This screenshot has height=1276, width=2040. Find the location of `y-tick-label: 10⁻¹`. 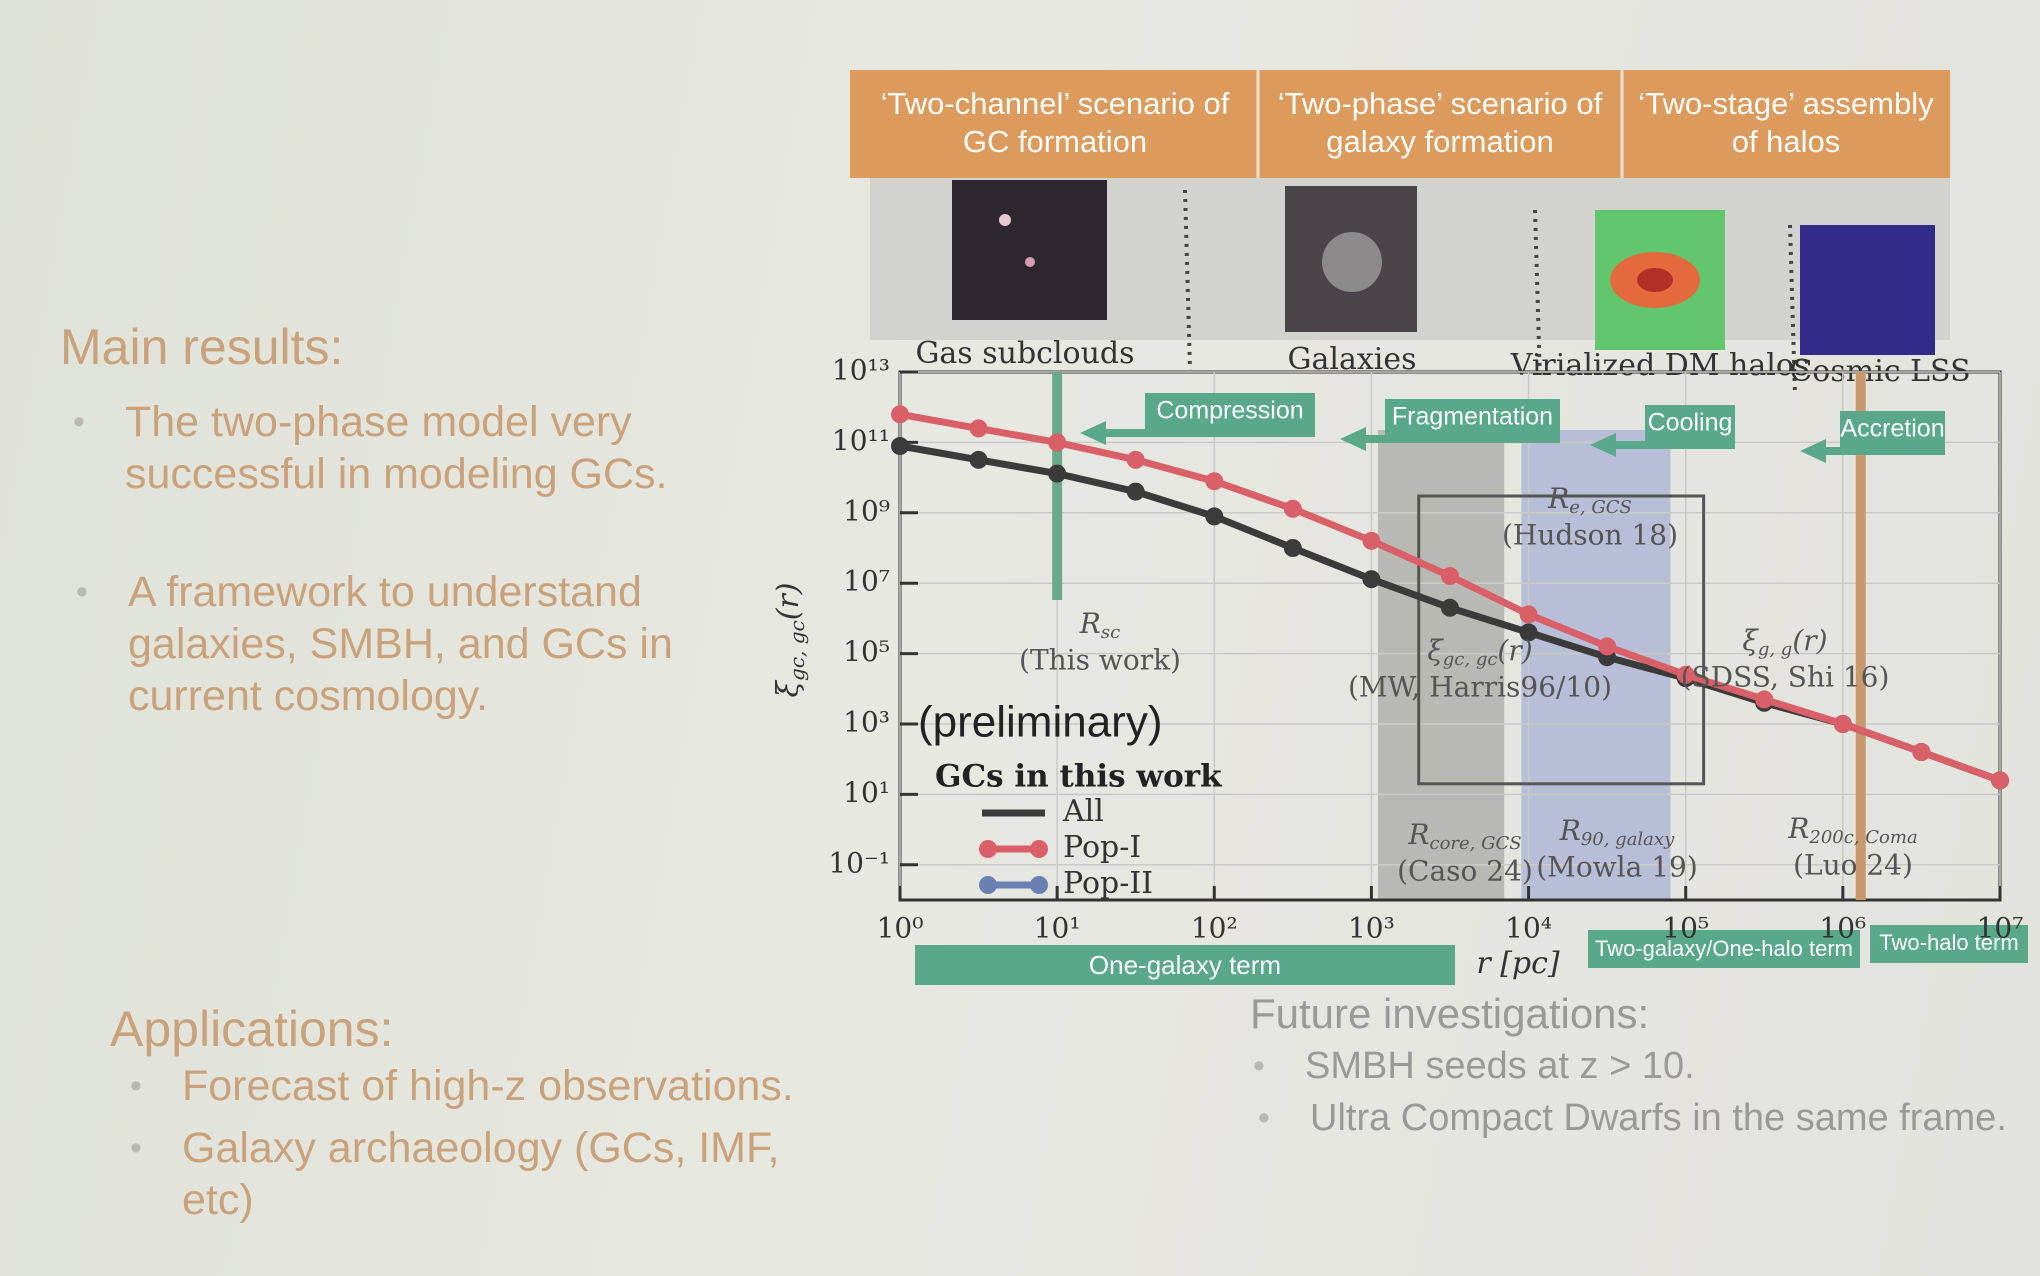

y-tick-label: 10⁻¹ is located at coordinates (859, 862).